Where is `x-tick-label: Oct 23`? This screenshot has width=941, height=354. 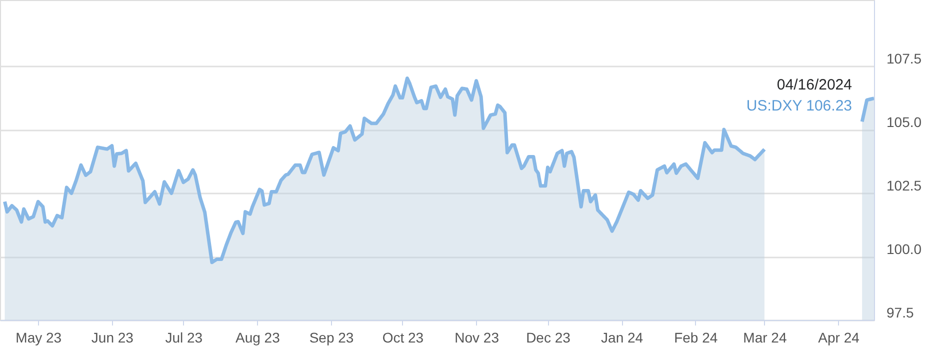
x-tick-label: Oct 23 is located at coordinates (403, 338).